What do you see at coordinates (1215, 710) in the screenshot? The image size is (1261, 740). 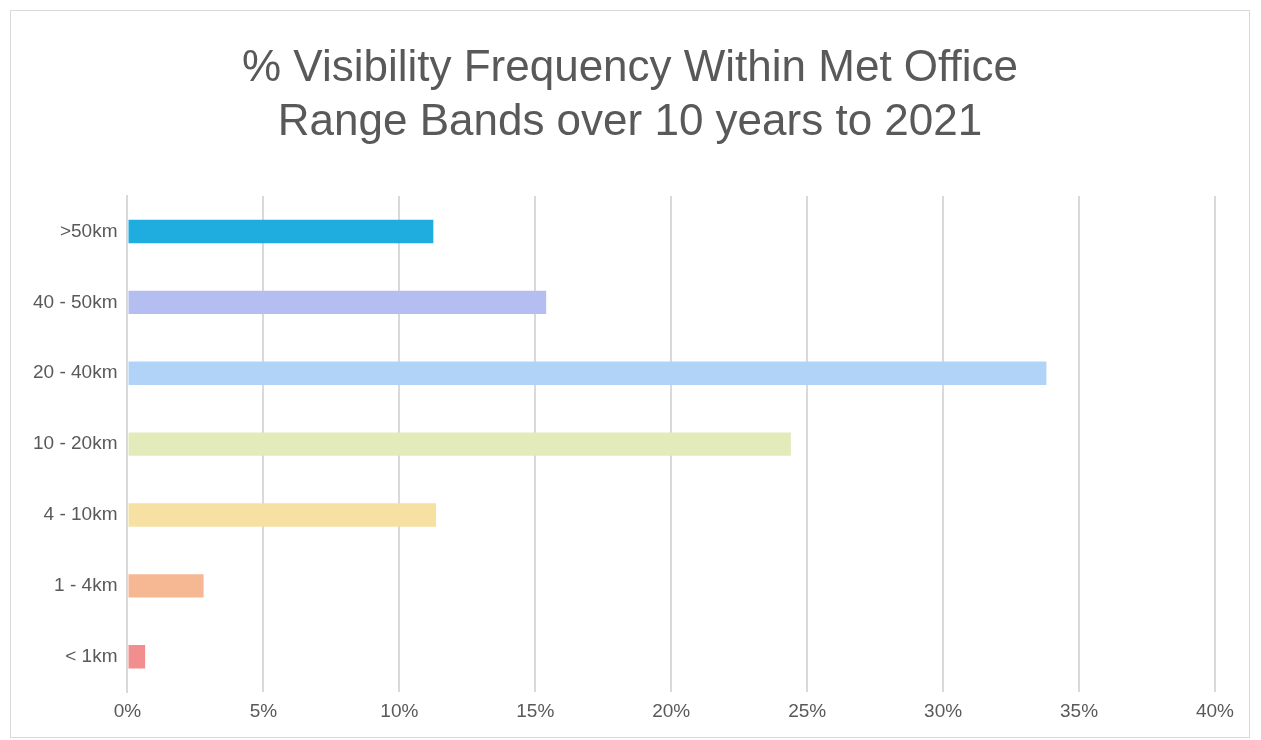 I see `x-tick-label: 40%` at bounding box center [1215, 710].